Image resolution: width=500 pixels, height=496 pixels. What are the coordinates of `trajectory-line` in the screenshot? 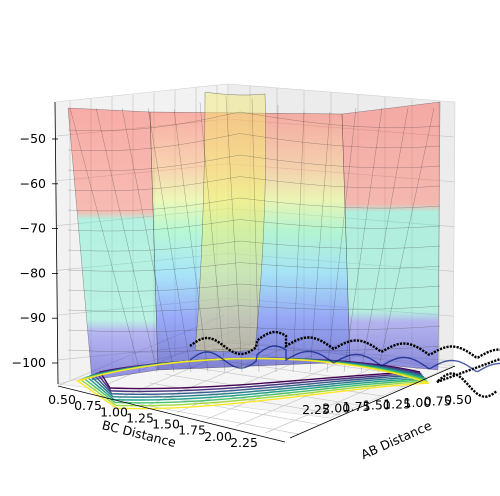 It's located at (344, 364).